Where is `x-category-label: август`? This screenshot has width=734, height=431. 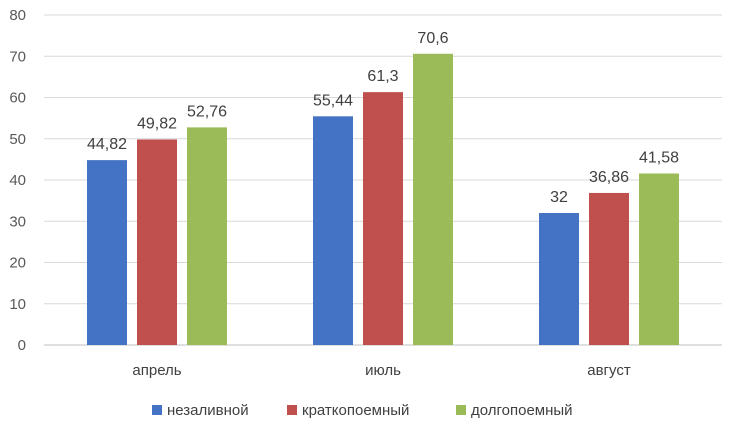
x-category-label: август is located at coordinates (609, 370).